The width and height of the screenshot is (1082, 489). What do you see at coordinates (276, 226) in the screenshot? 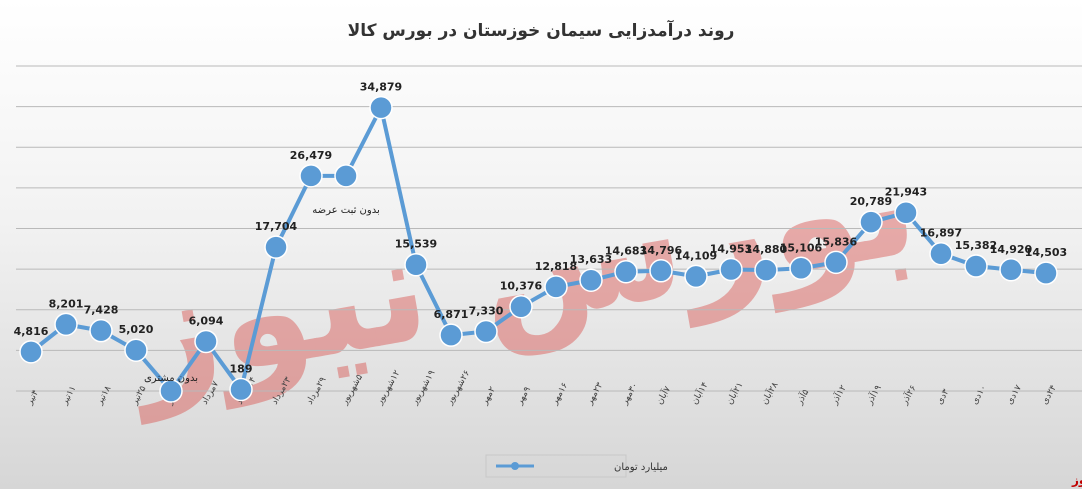
I see `data-label: 17,704` at bounding box center [276, 226].